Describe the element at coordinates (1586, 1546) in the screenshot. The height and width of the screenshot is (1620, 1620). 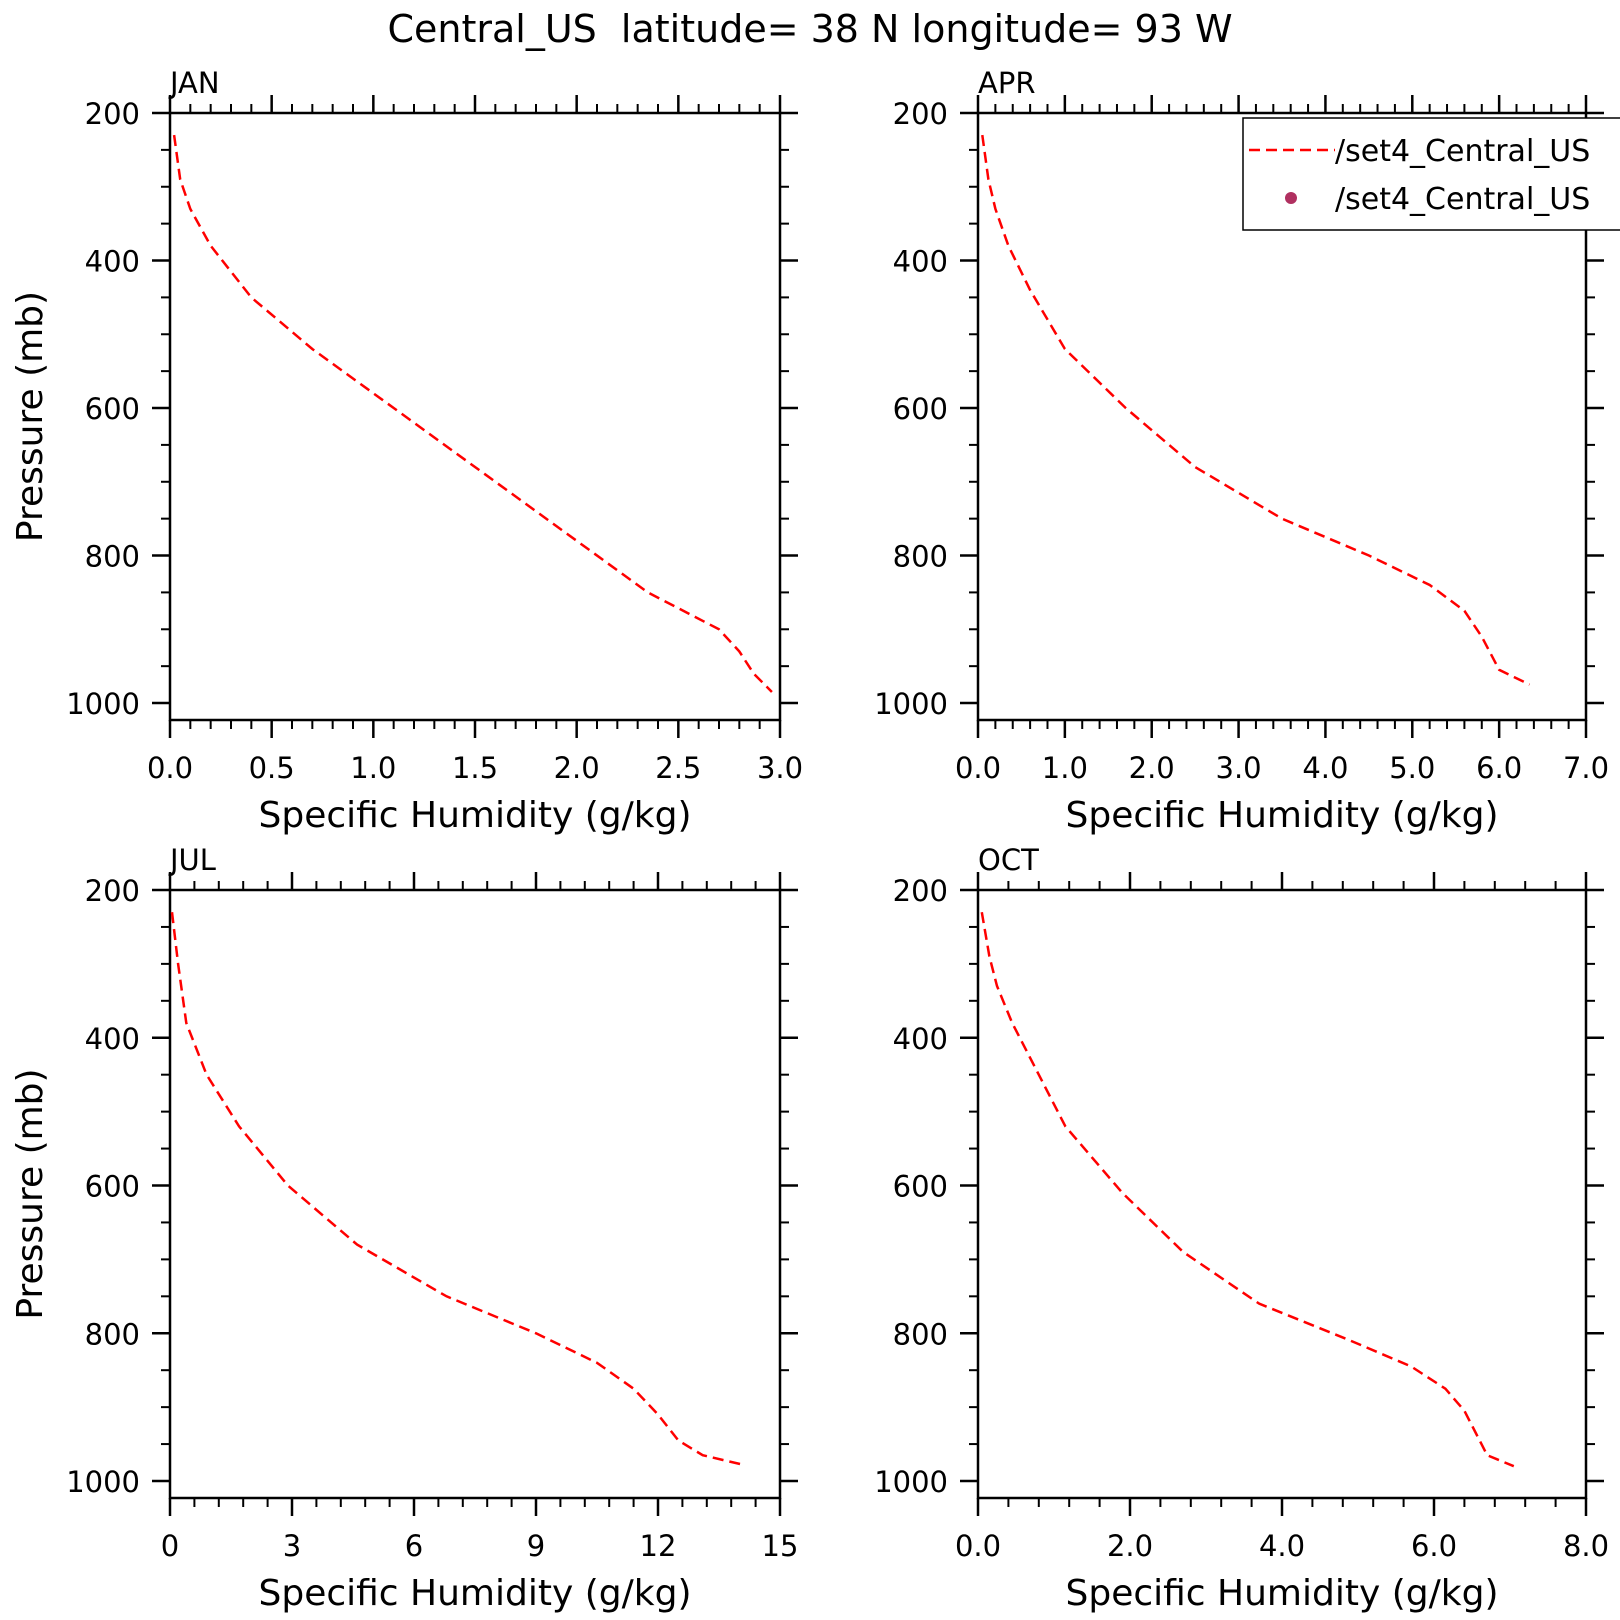
I see `x-tick-label: 8.0` at that location.